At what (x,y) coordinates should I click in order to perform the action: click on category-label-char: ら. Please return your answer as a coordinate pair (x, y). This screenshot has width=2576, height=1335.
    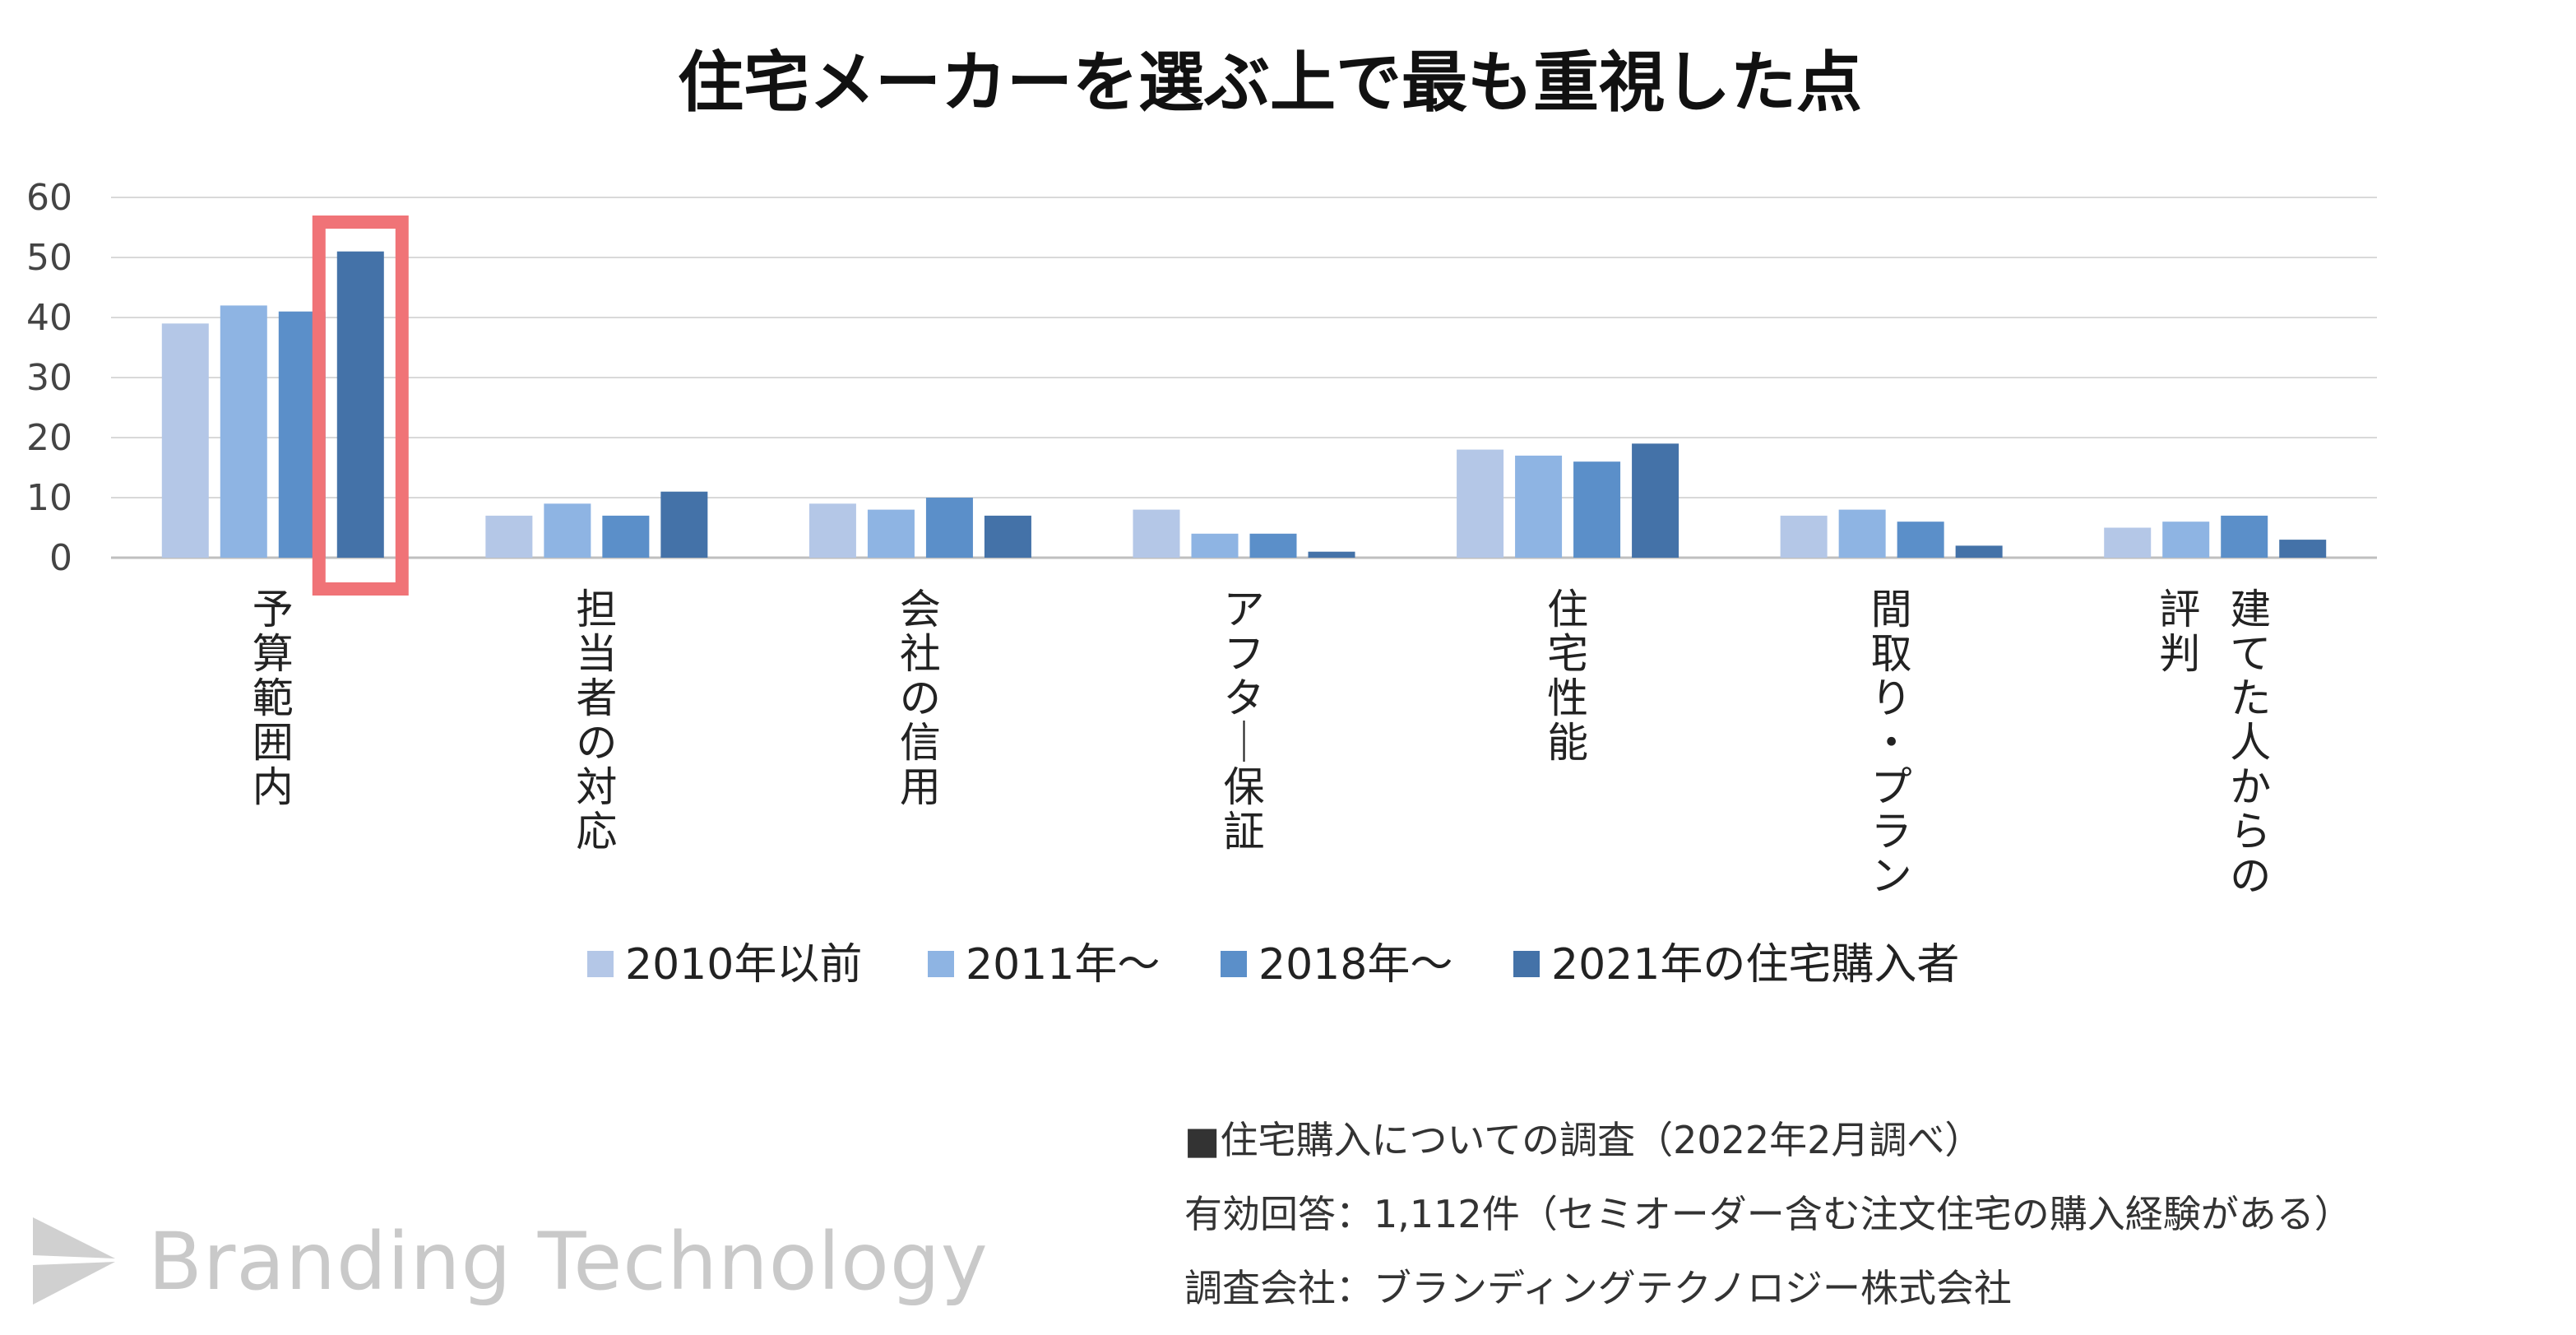
    Looking at the image, I should click on (2250, 831).